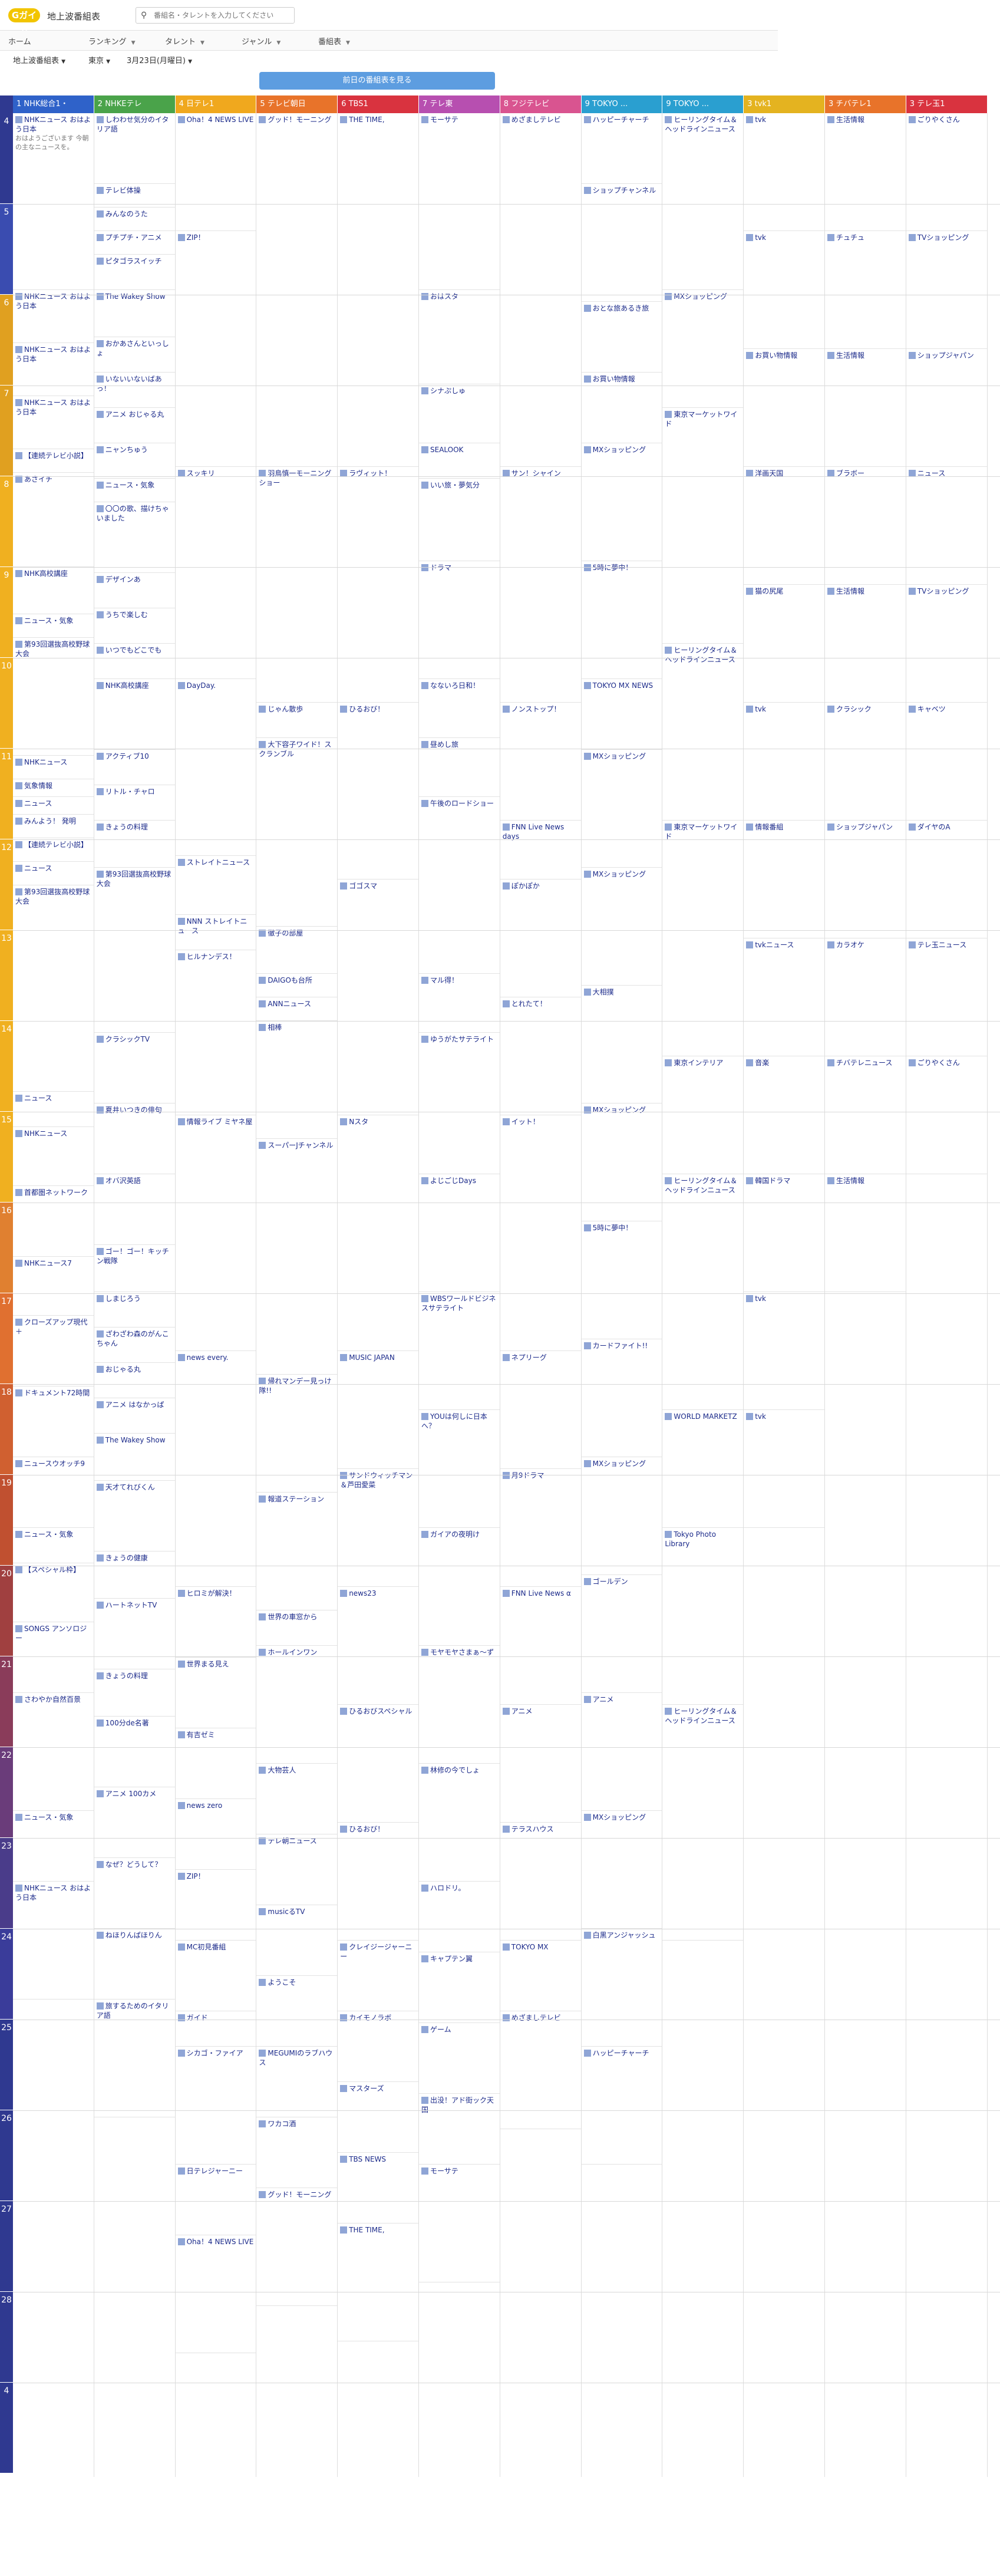 This screenshot has width=1000, height=2576. What do you see at coordinates (134, 272) in the screenshot?
I see `program-cell: ピタゴラスイッチ` at bounding box center [134, 272].